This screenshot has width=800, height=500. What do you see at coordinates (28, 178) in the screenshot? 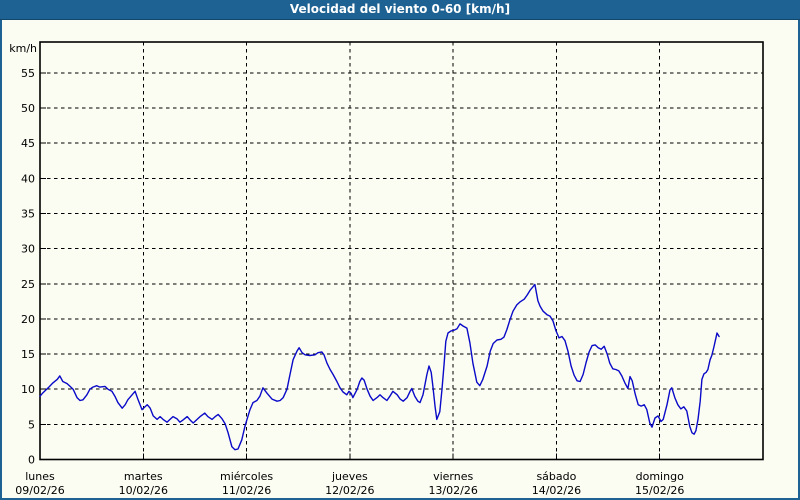
I see `y-axis-tick-label: 40` at bounding box center [28, 178].